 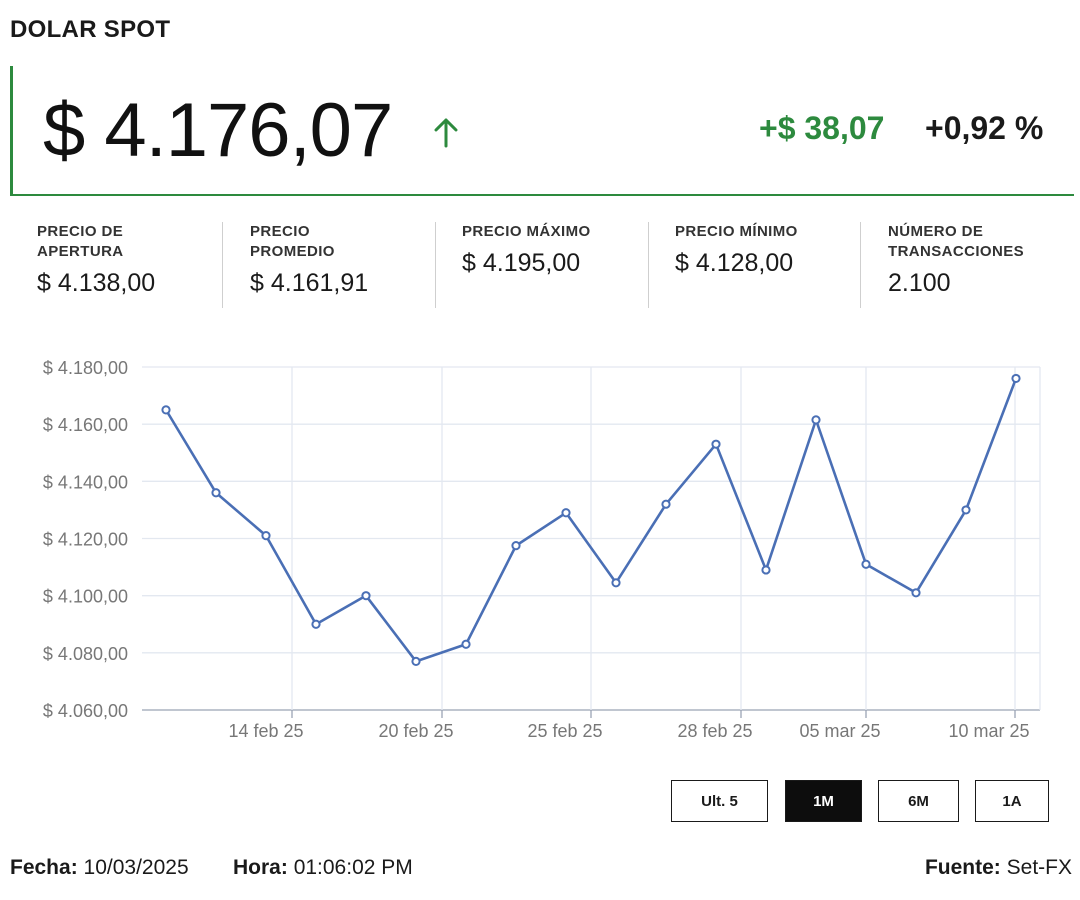 What do you see at coordinates (44, 867) in the screenshot?
I see `date-label: Fecha:` at bounding box center [44, 867].